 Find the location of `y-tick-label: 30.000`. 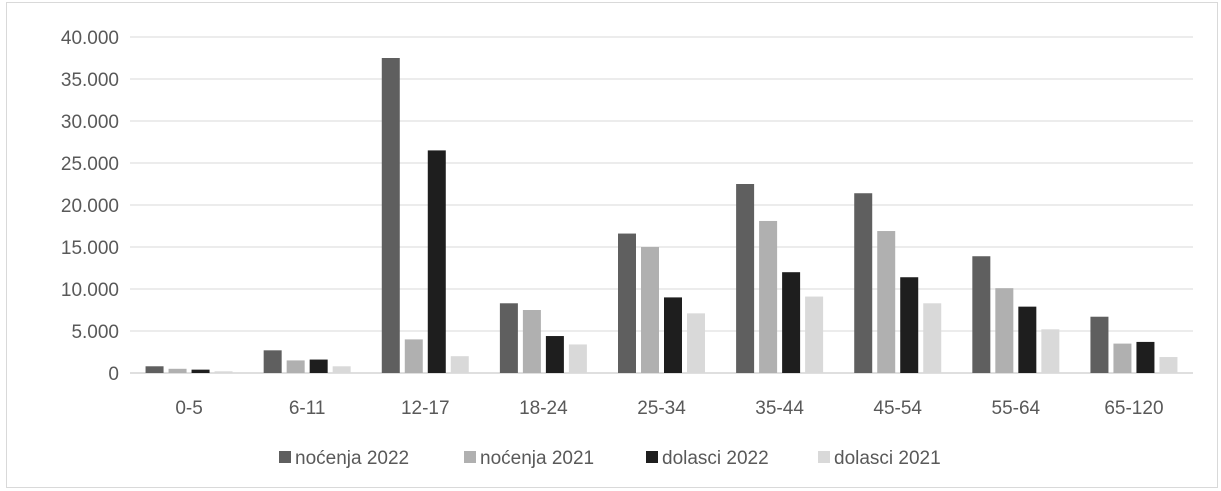

y-tick-label: 30.000 is located at coordinates (90, 122).